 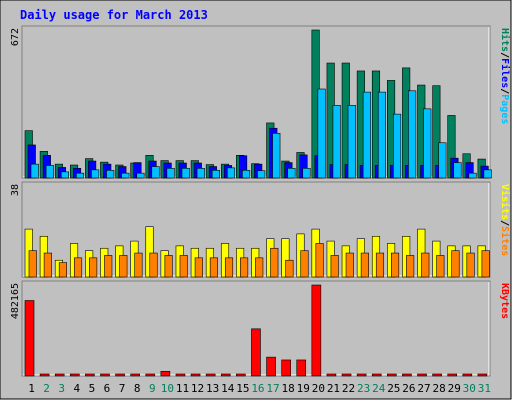 I want to click on x-tick-label: 22, so click(x=348, y=388).